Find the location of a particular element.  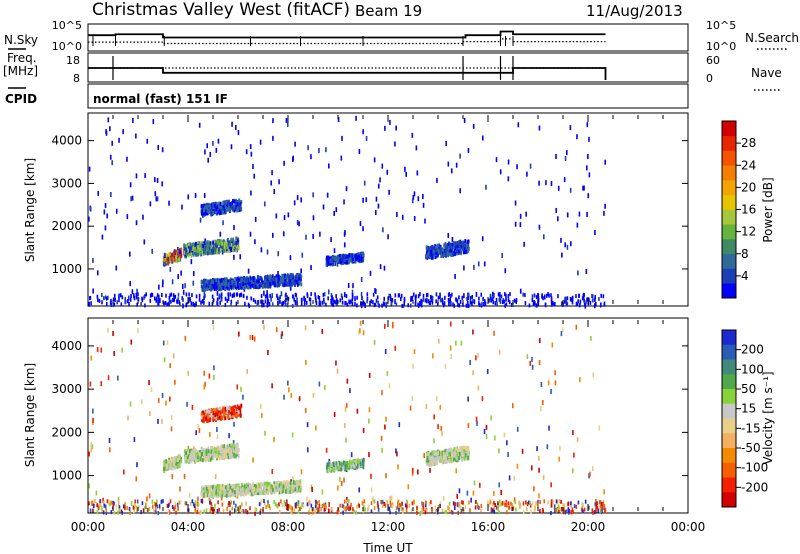

colorbar-cell is located at coordinates (729, 291).